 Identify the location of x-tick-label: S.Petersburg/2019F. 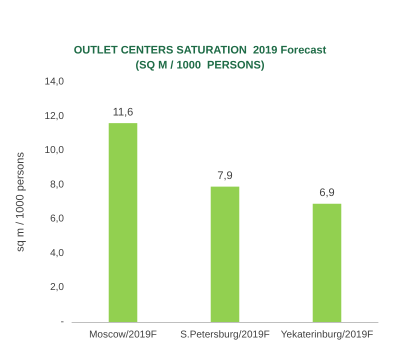
(225, 335).